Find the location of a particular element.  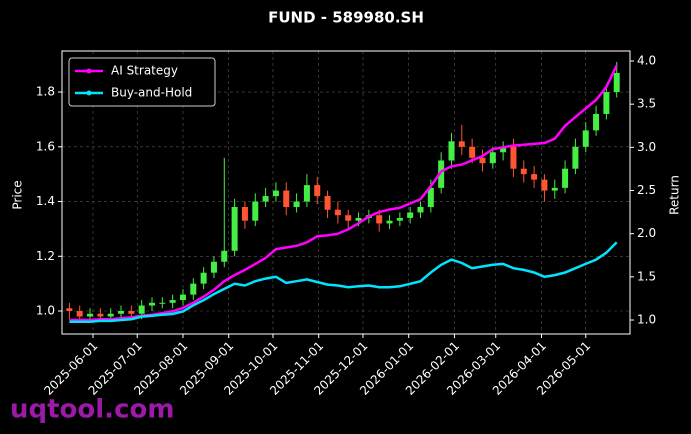

y2-tick-label: 4.0 is located at coordinates (646, 61).